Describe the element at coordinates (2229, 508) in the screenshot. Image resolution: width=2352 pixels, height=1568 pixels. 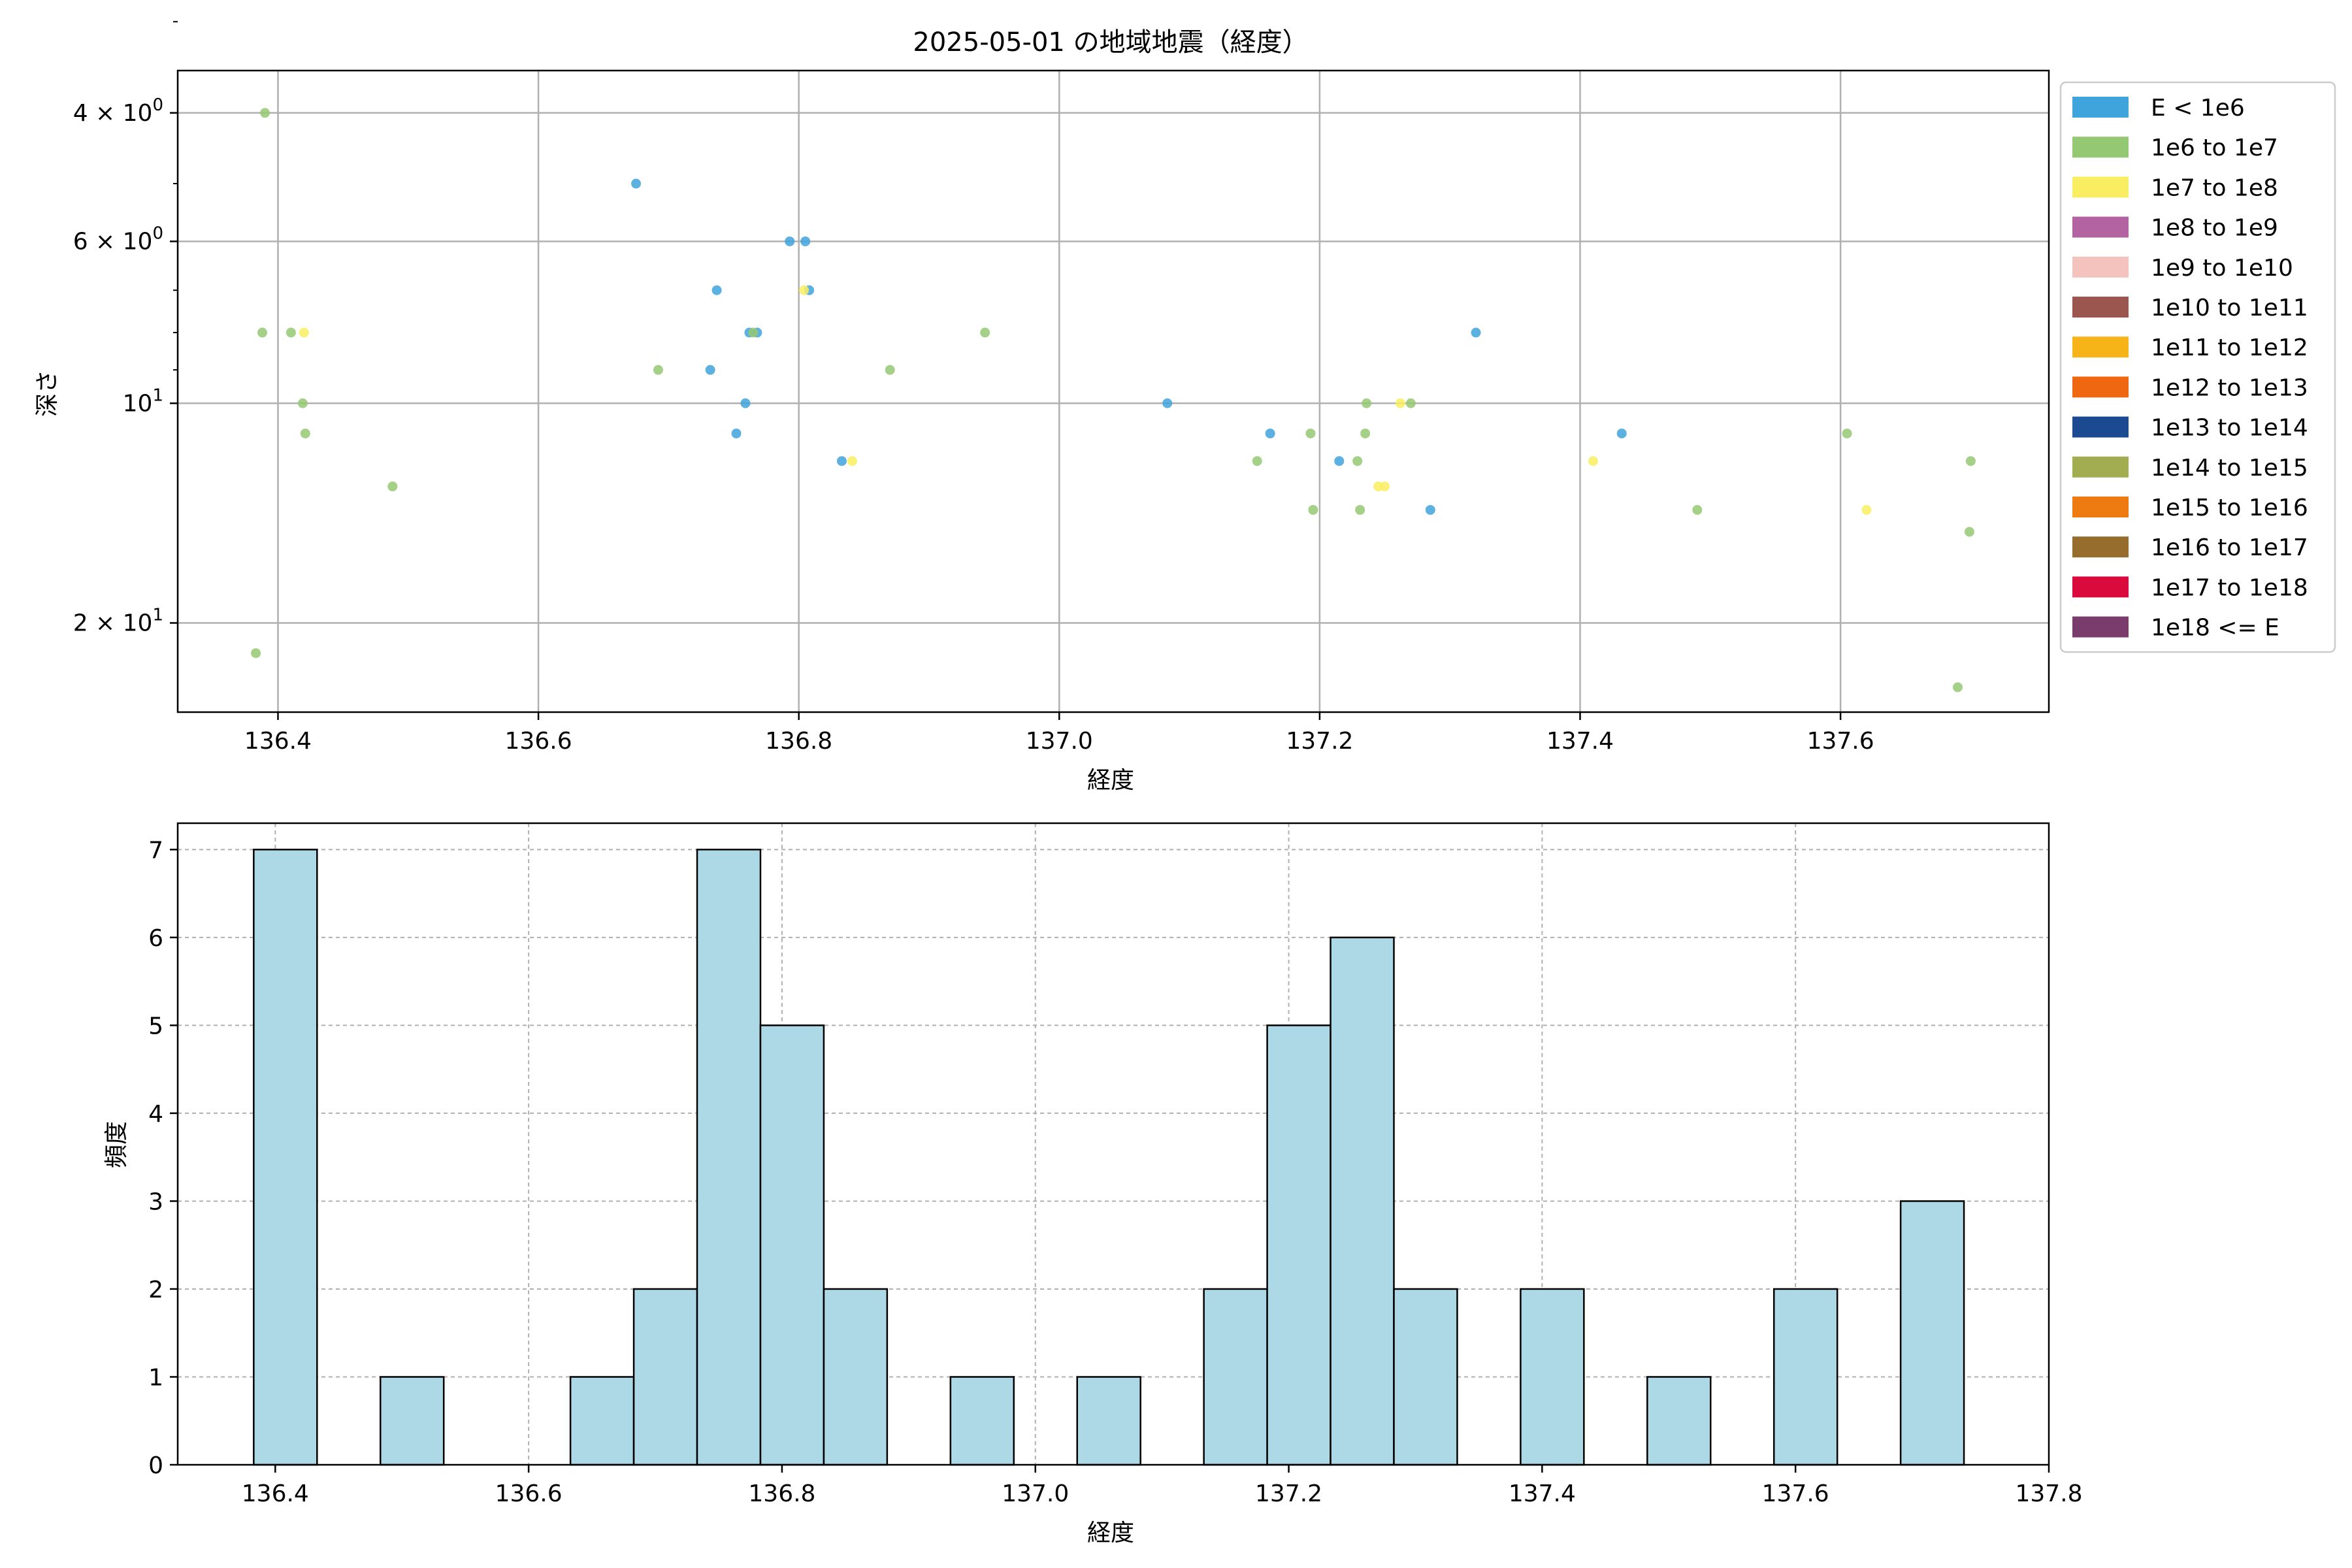
I see `legend-label: 1e15 to 1e16` at that location.